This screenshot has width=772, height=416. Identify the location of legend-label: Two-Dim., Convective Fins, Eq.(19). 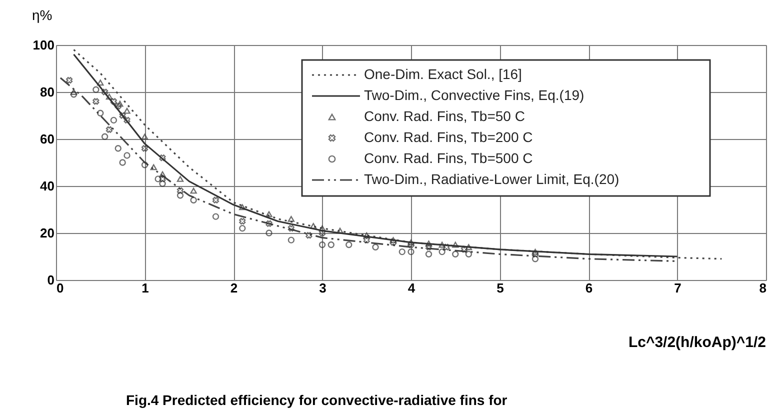
(474, 95).